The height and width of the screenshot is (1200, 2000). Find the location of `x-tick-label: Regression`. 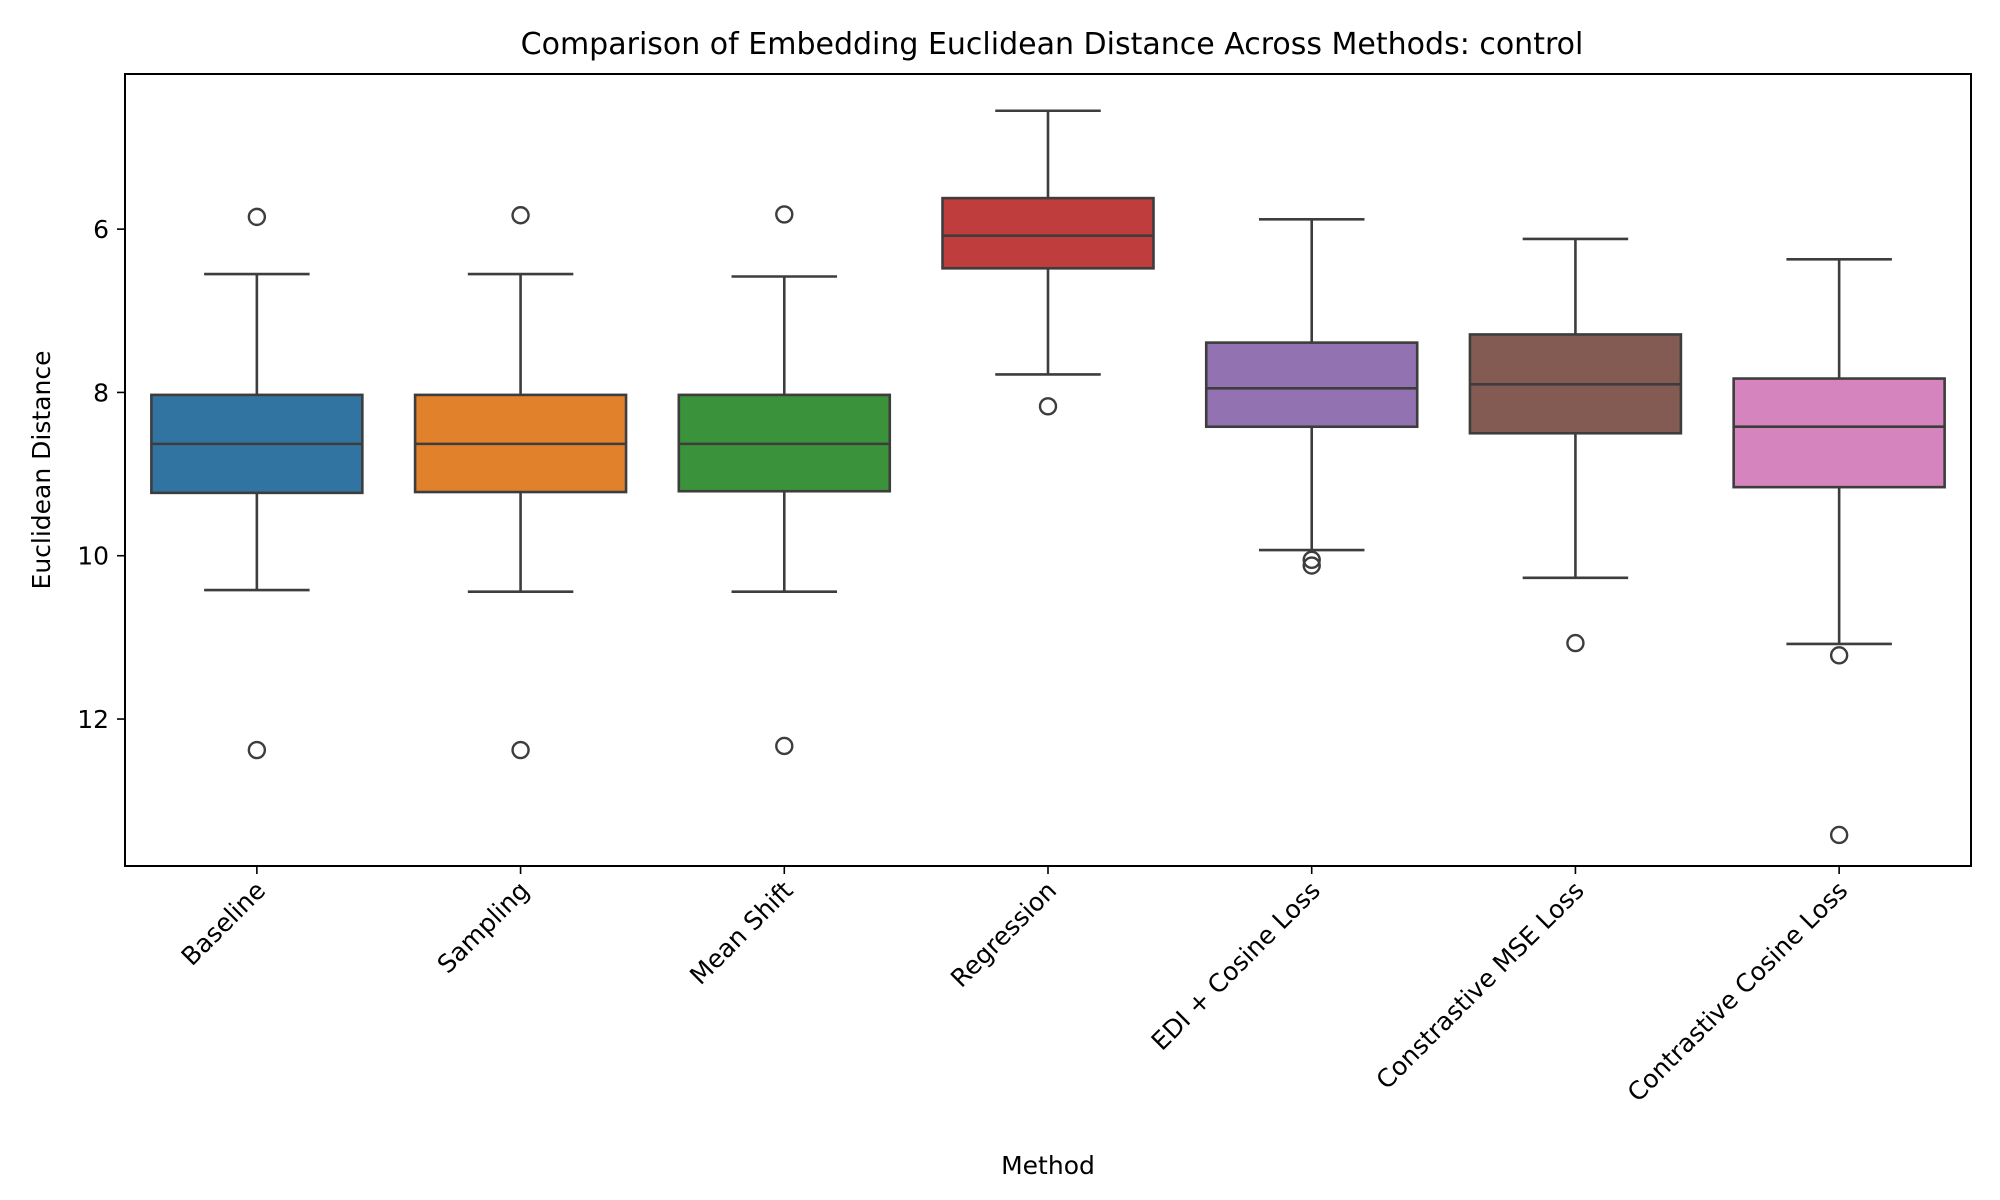

x-tick-label: Regression is located at coordinates (1003, 934).